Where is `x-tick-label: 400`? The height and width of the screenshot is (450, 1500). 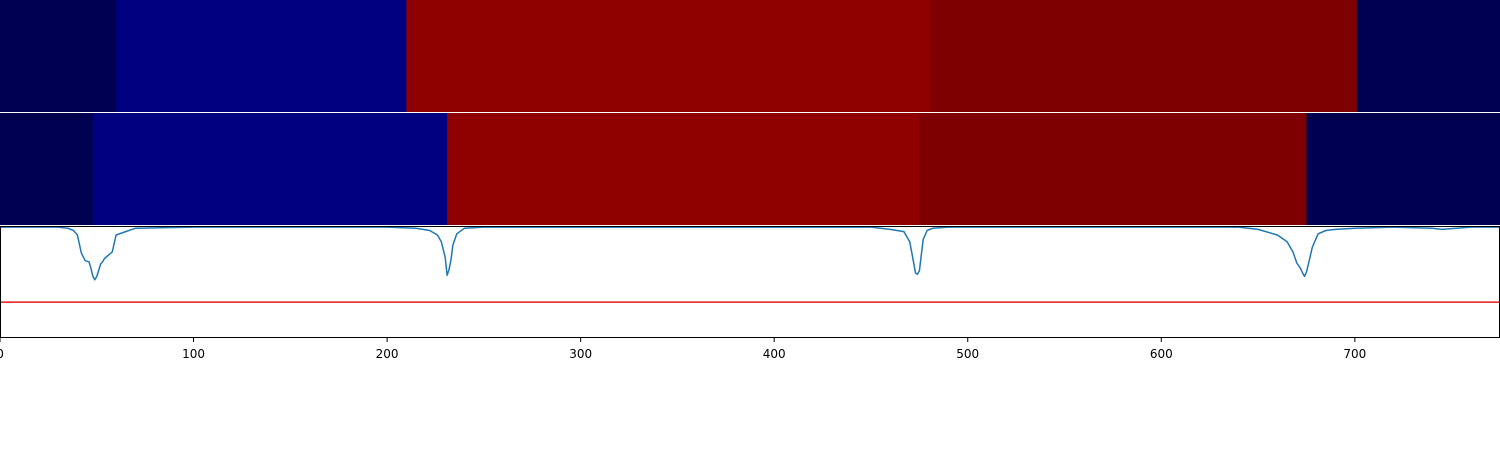 x-tick-label: 400 is located at coordinates (774, 354).